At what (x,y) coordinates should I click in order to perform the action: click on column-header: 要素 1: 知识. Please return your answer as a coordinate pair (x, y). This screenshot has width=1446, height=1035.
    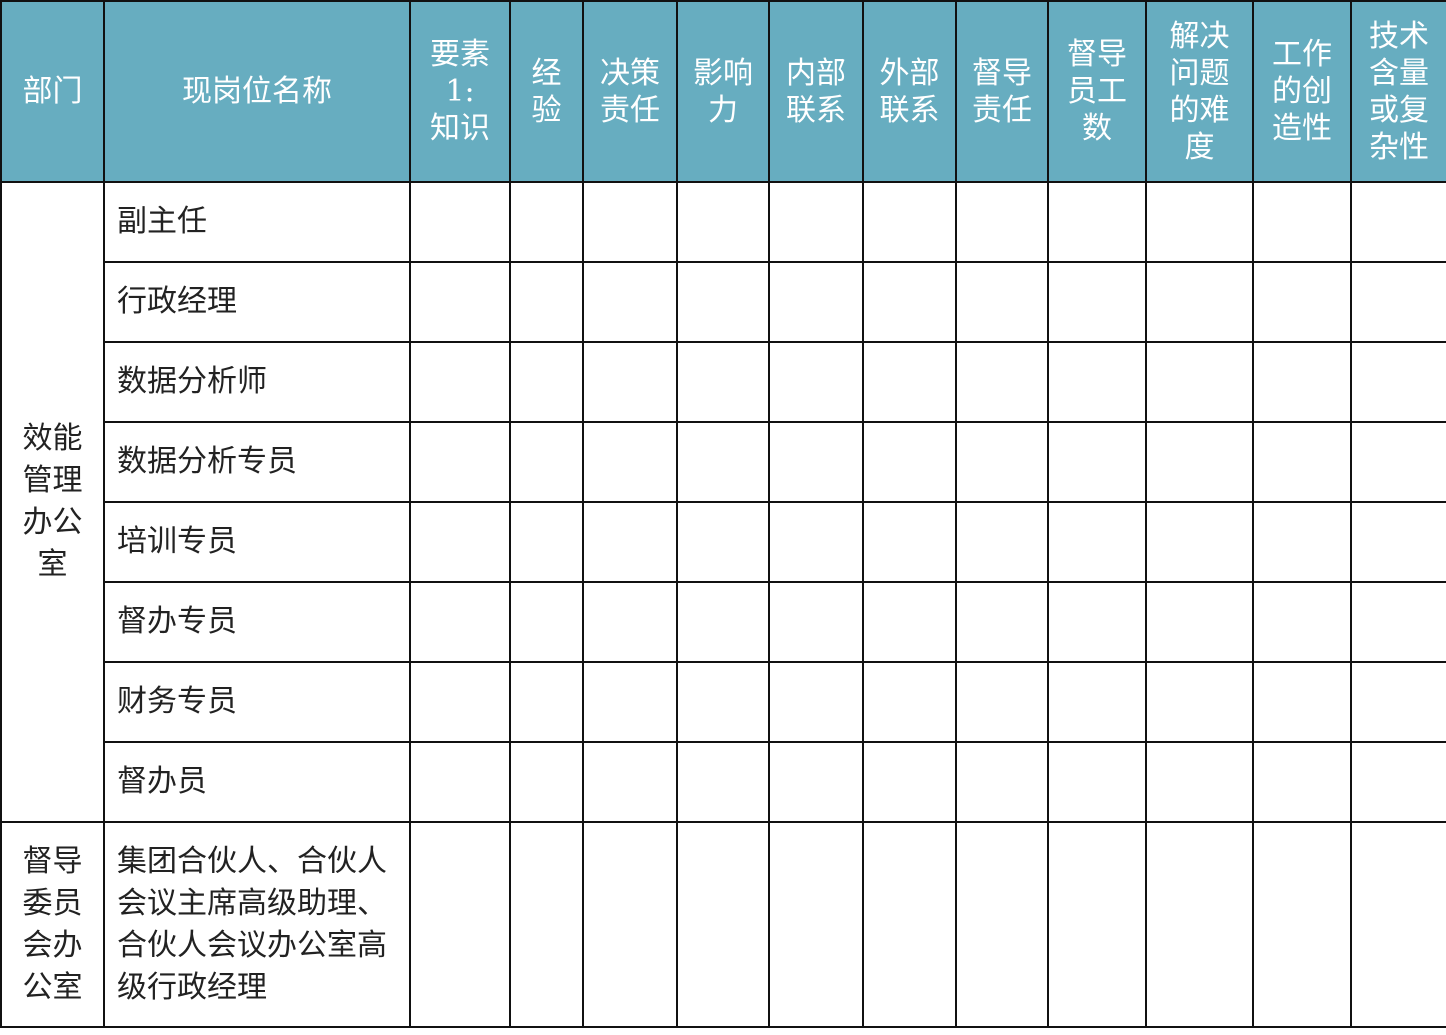
    Looking at the image, I should click on (460, 91).